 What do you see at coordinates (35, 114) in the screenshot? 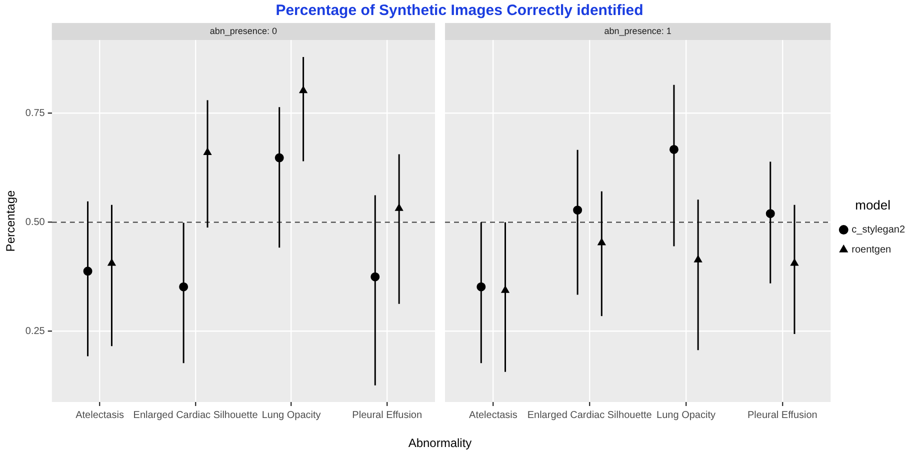
I see `y-tick-label: 0.75` at bounding box center [35, 114].